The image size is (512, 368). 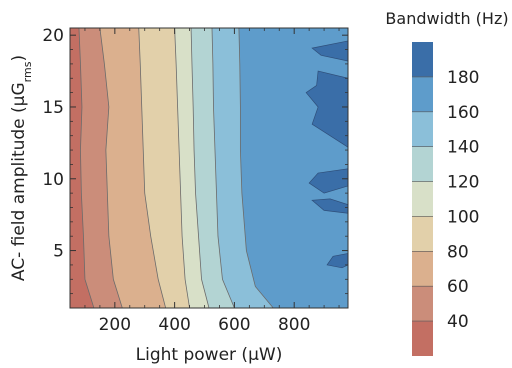 I want to click on colorbar-label: 140, so click(x=463, y=148).